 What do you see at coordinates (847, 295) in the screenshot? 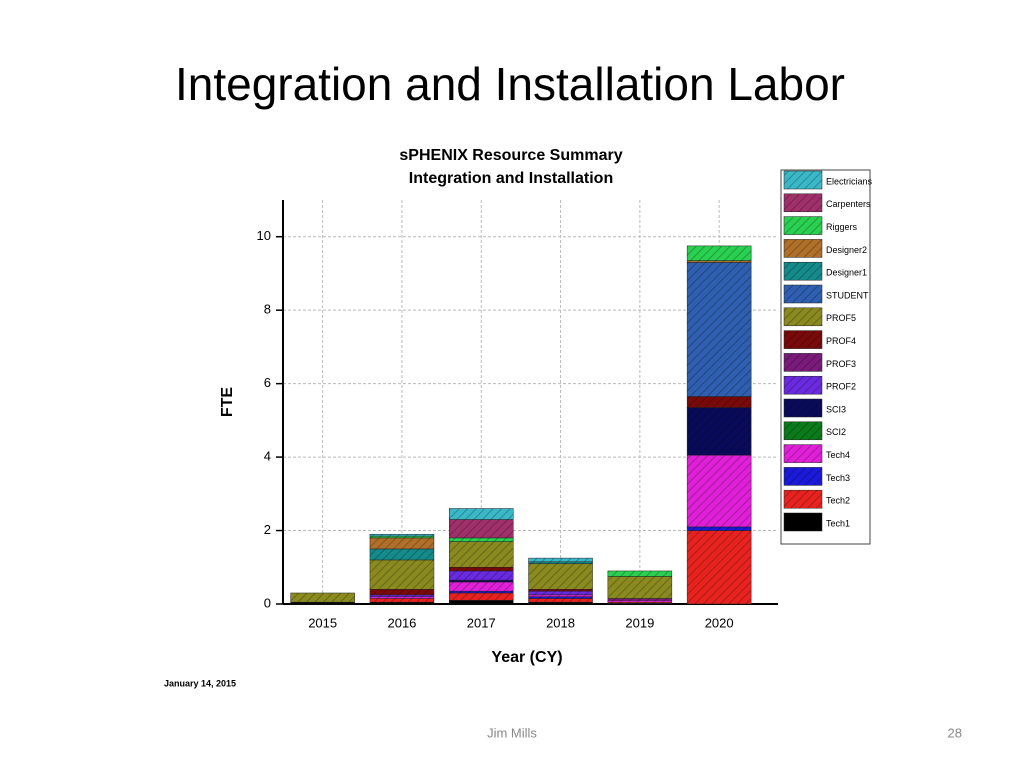
I see `legend-label: STUDENT` at bounding box center [847, 295].